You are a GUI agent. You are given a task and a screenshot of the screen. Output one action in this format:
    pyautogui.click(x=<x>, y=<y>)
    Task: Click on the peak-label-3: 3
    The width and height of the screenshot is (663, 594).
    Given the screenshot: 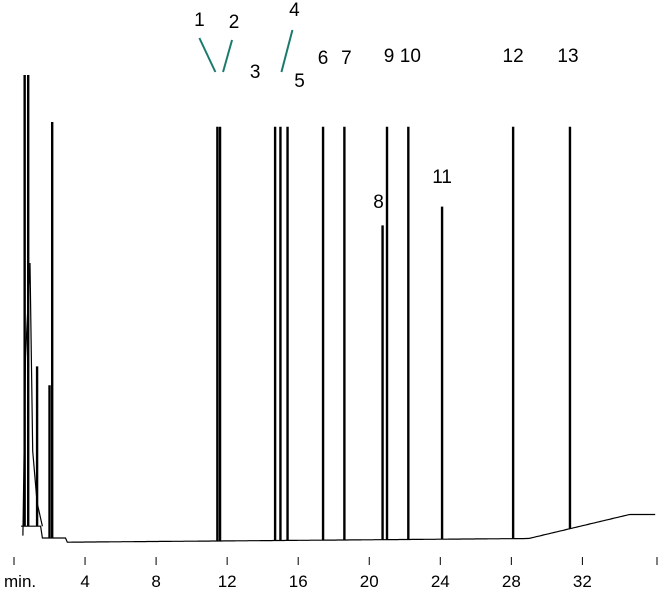 What is the action you would take?
    pyautogui.click(x=255, y=72)
    